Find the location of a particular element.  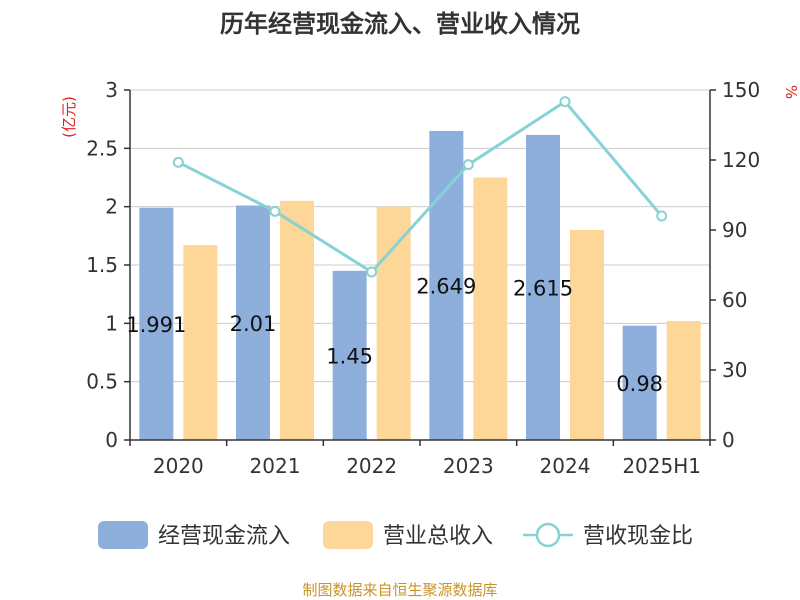

bar-value-label: 2.01 is located at coordinates (253, 324).